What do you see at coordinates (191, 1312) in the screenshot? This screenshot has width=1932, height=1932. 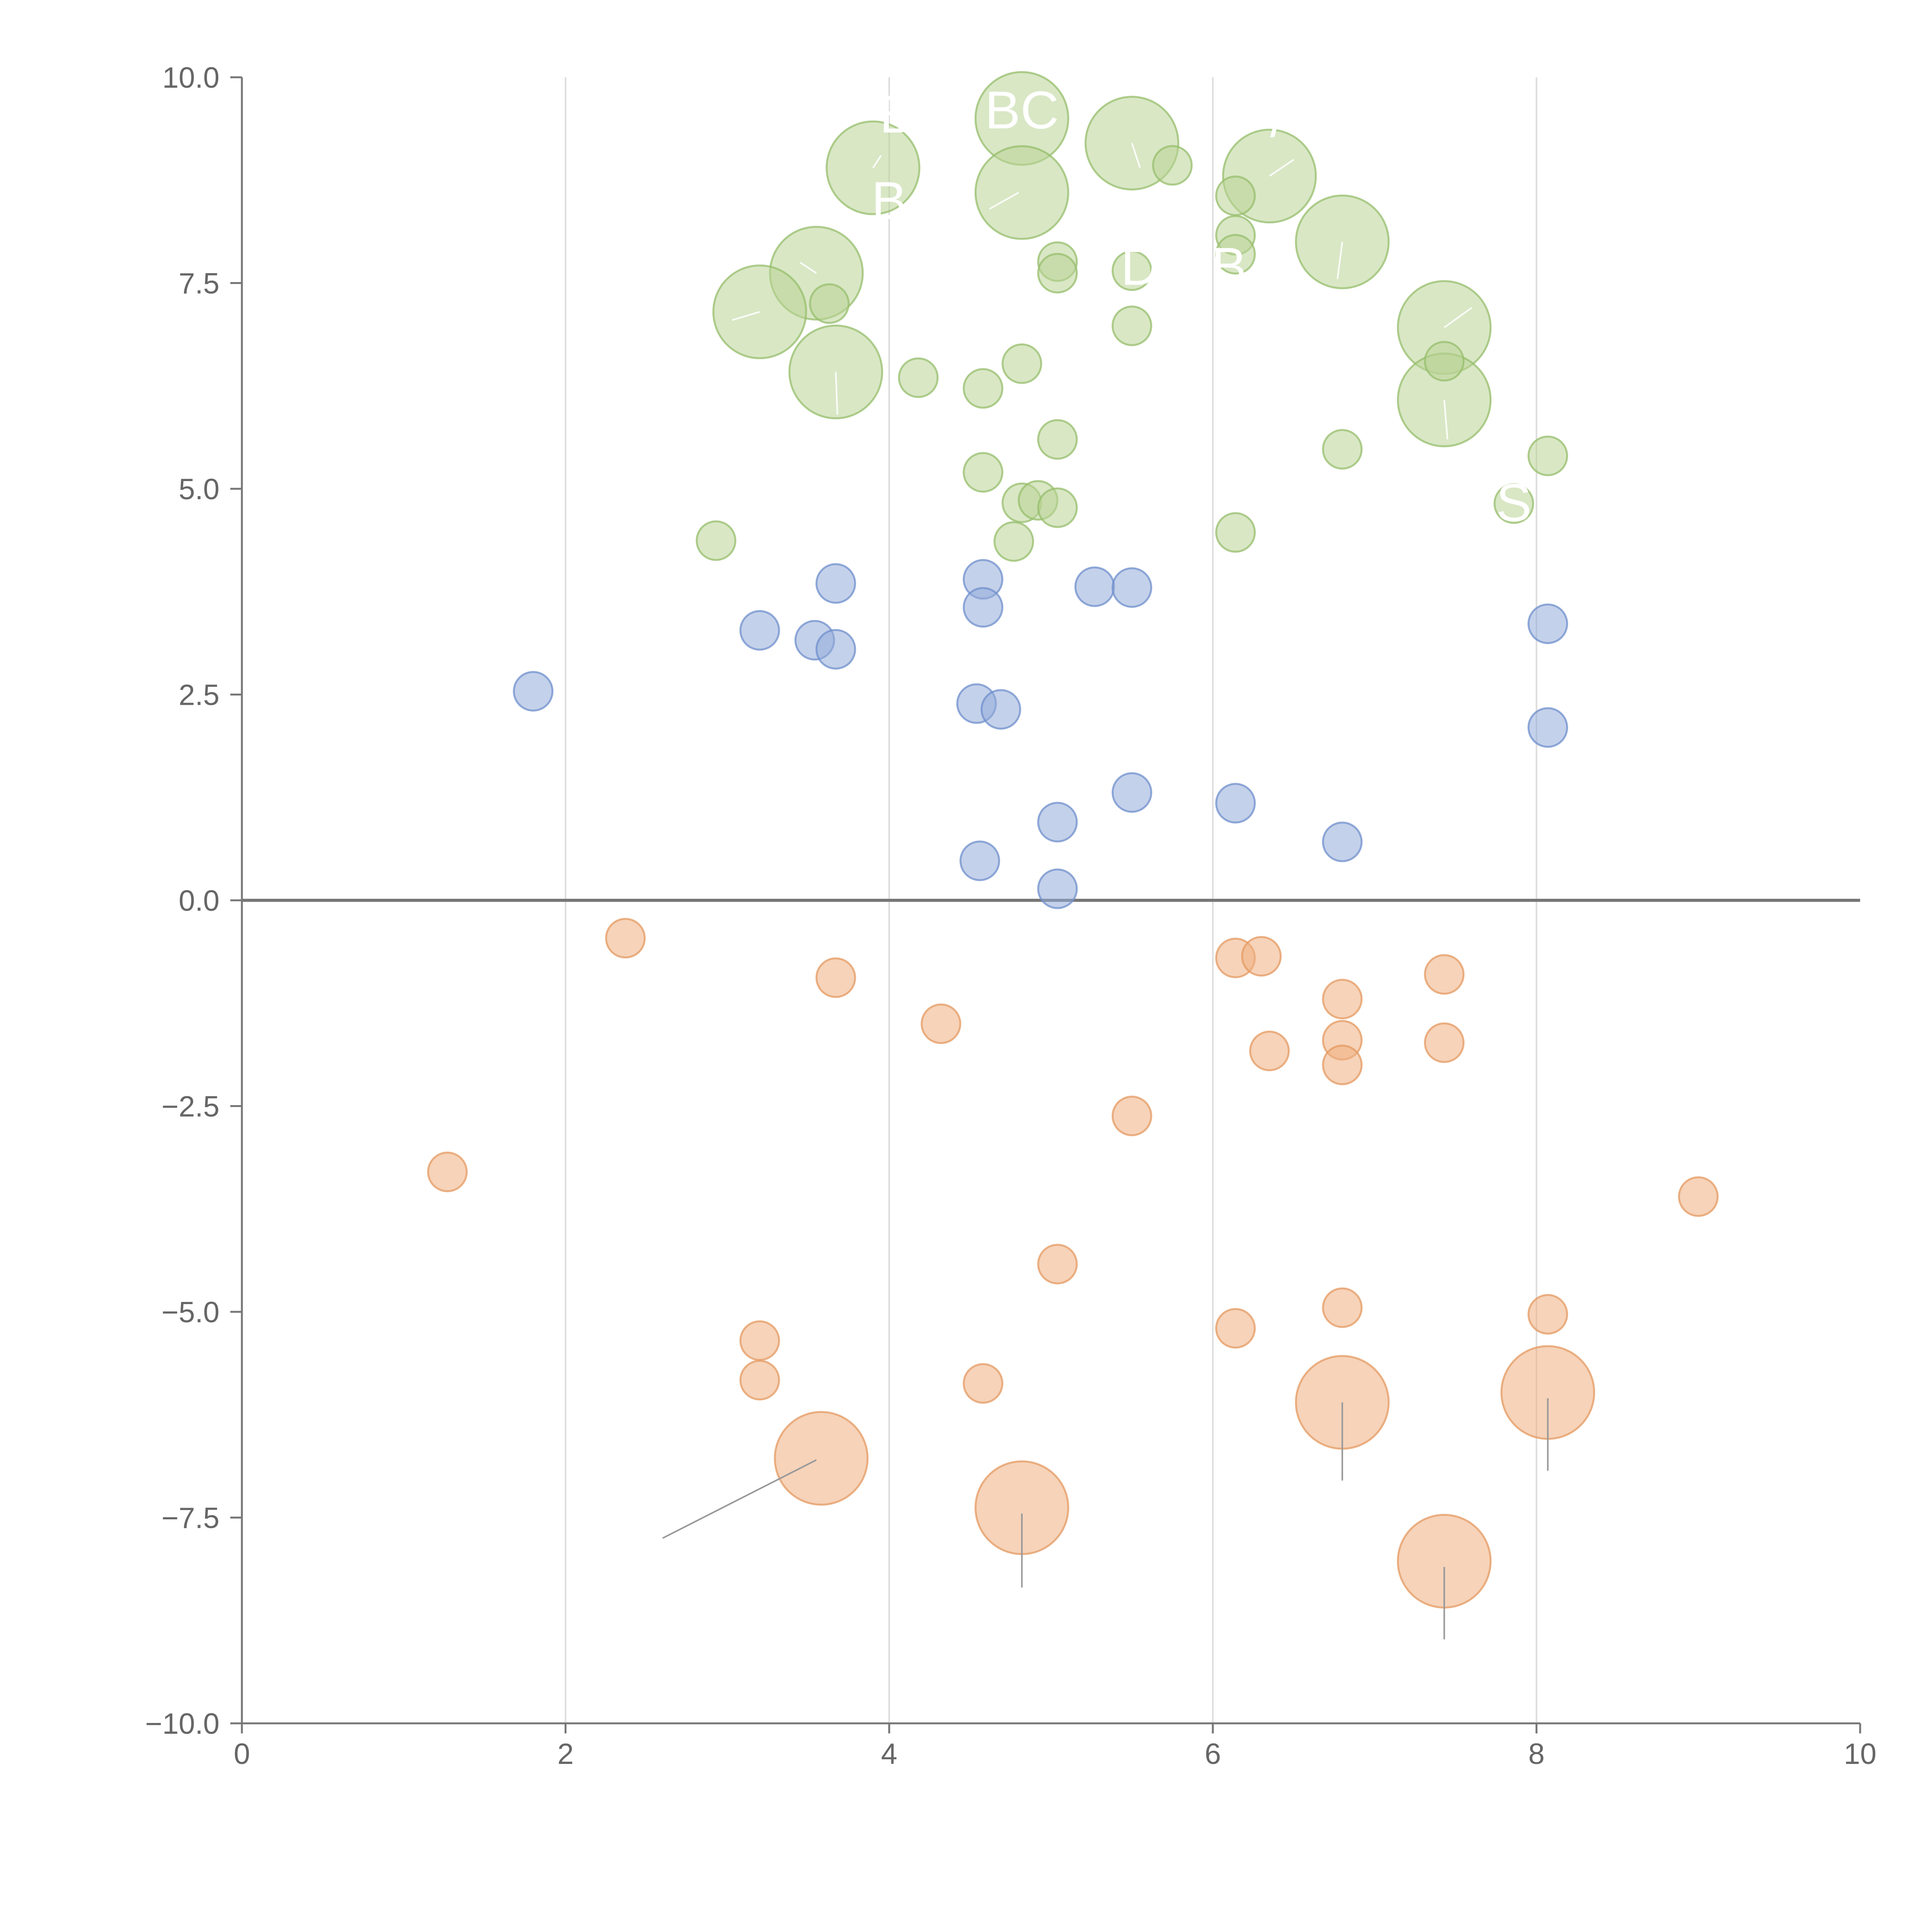 I see `y-tick-label: −5.0` at bounding box center [191, 1312].